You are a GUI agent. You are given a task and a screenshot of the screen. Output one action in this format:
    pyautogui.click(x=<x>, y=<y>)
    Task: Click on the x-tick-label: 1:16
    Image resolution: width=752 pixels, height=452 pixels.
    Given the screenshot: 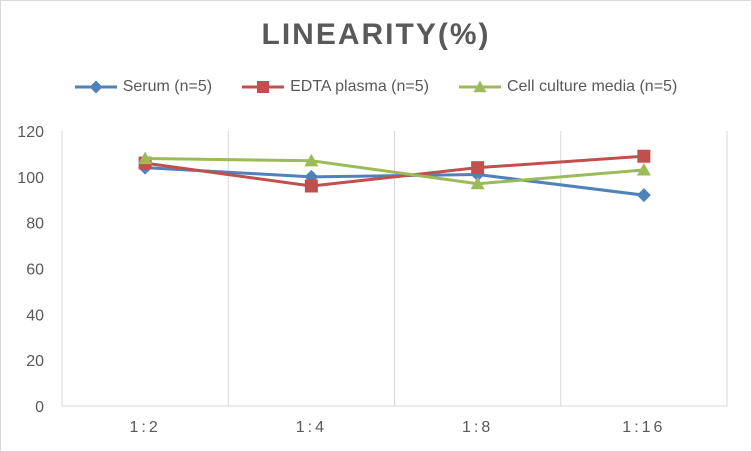 What is the action you would take?
    pyautogui.click(x=643, y=427)
    